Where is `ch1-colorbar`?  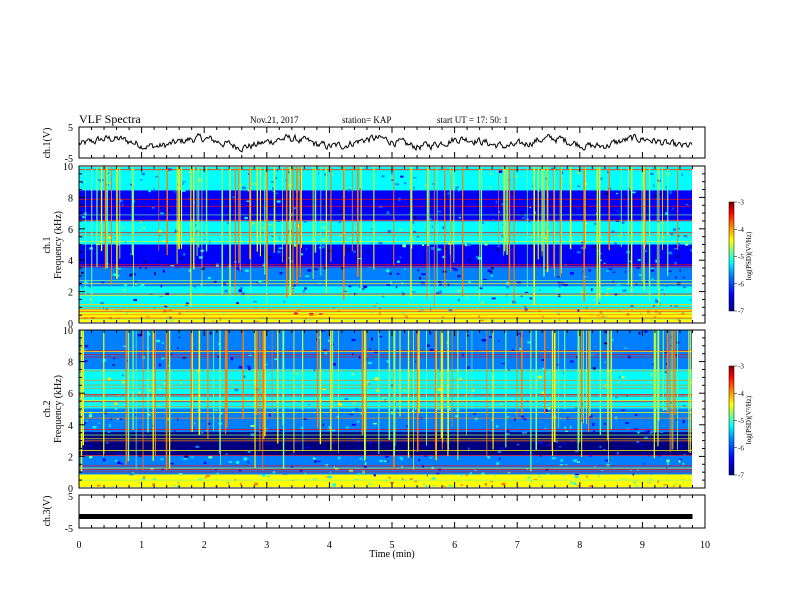
ch1-colorbar is located at coordinates (731, 256).